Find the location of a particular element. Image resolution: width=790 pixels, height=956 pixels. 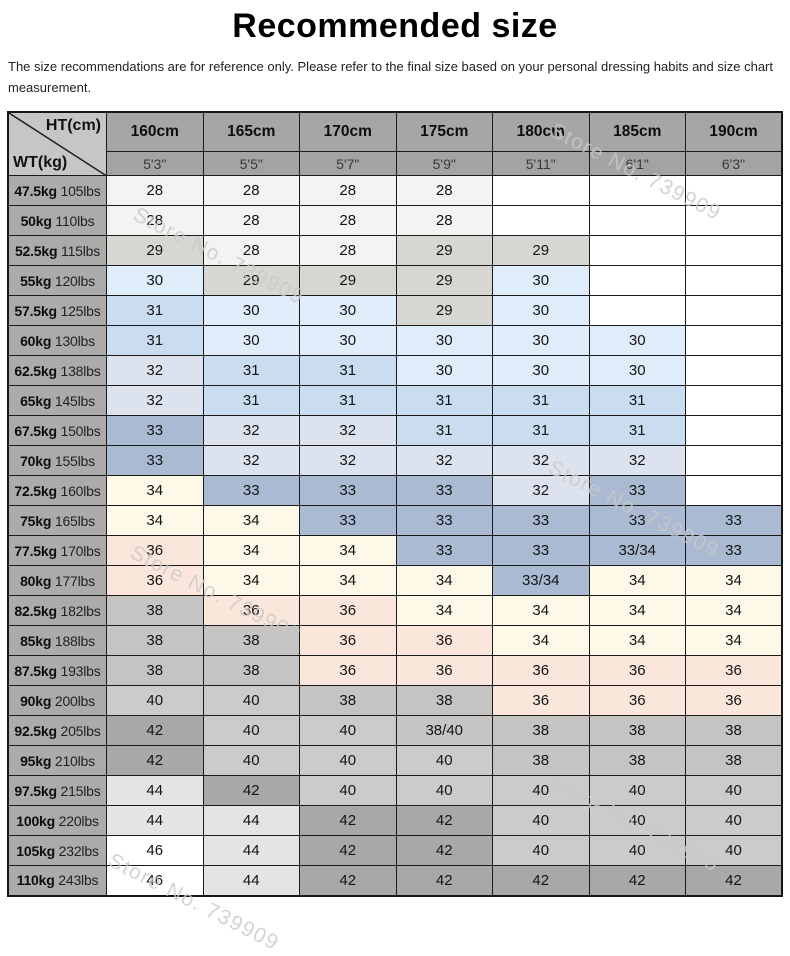

weight-label: 50kg 110lbs is located at coordinates (57, 221).